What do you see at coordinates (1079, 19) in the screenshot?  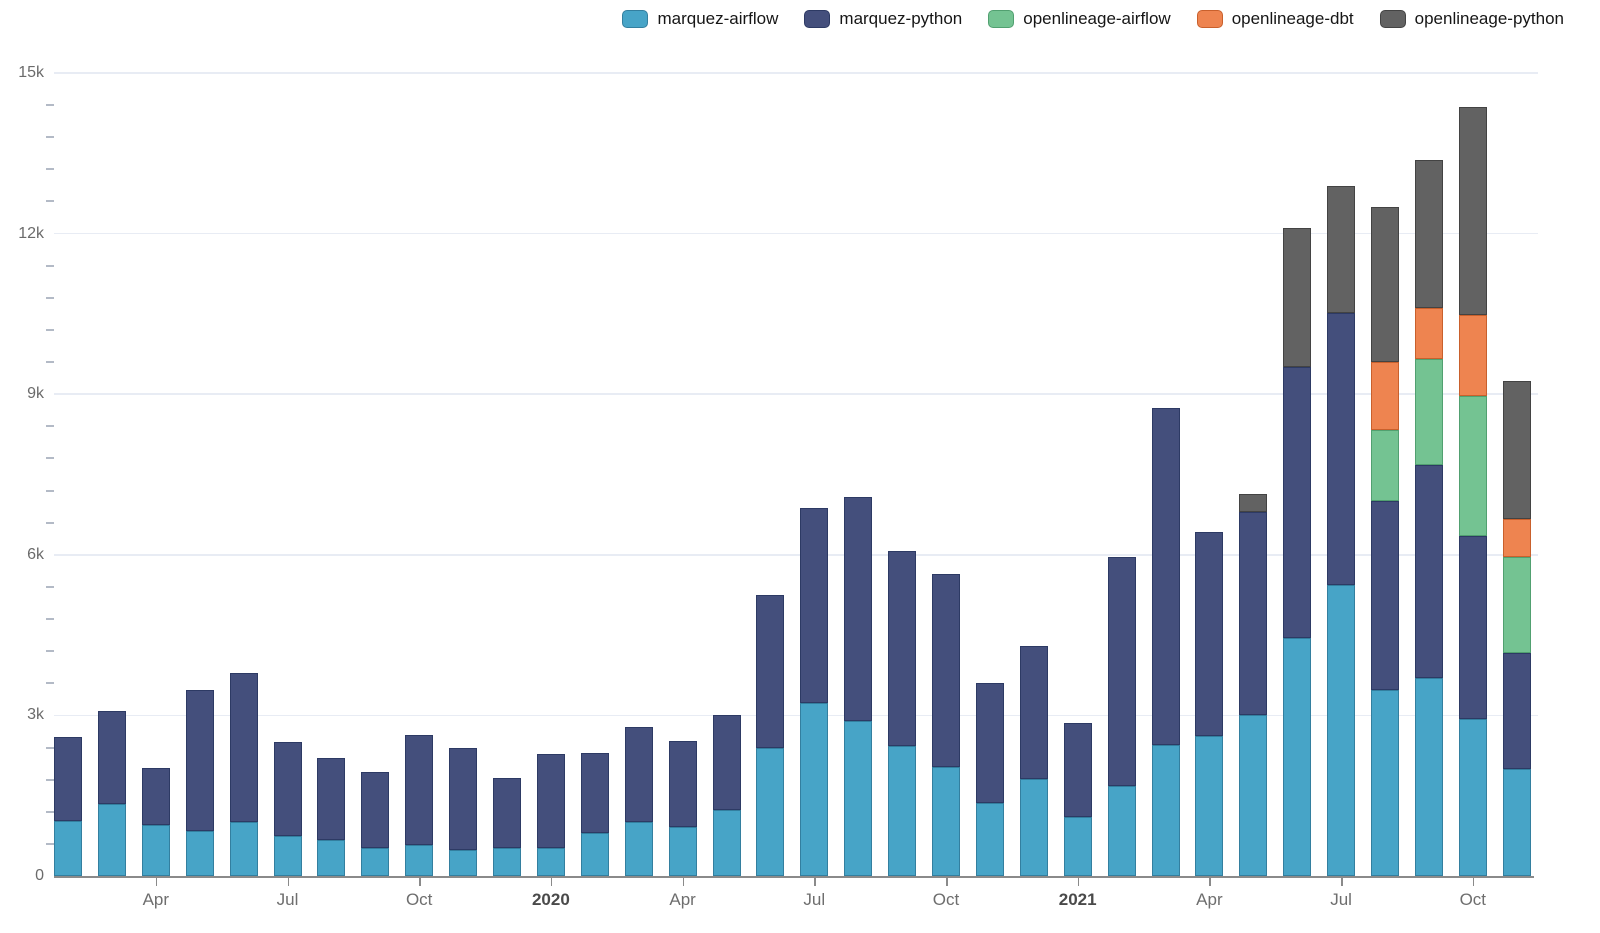 I see `legend-item-openlineage-airflow: openlineage-airflow` at bounding box center [1079, 19].